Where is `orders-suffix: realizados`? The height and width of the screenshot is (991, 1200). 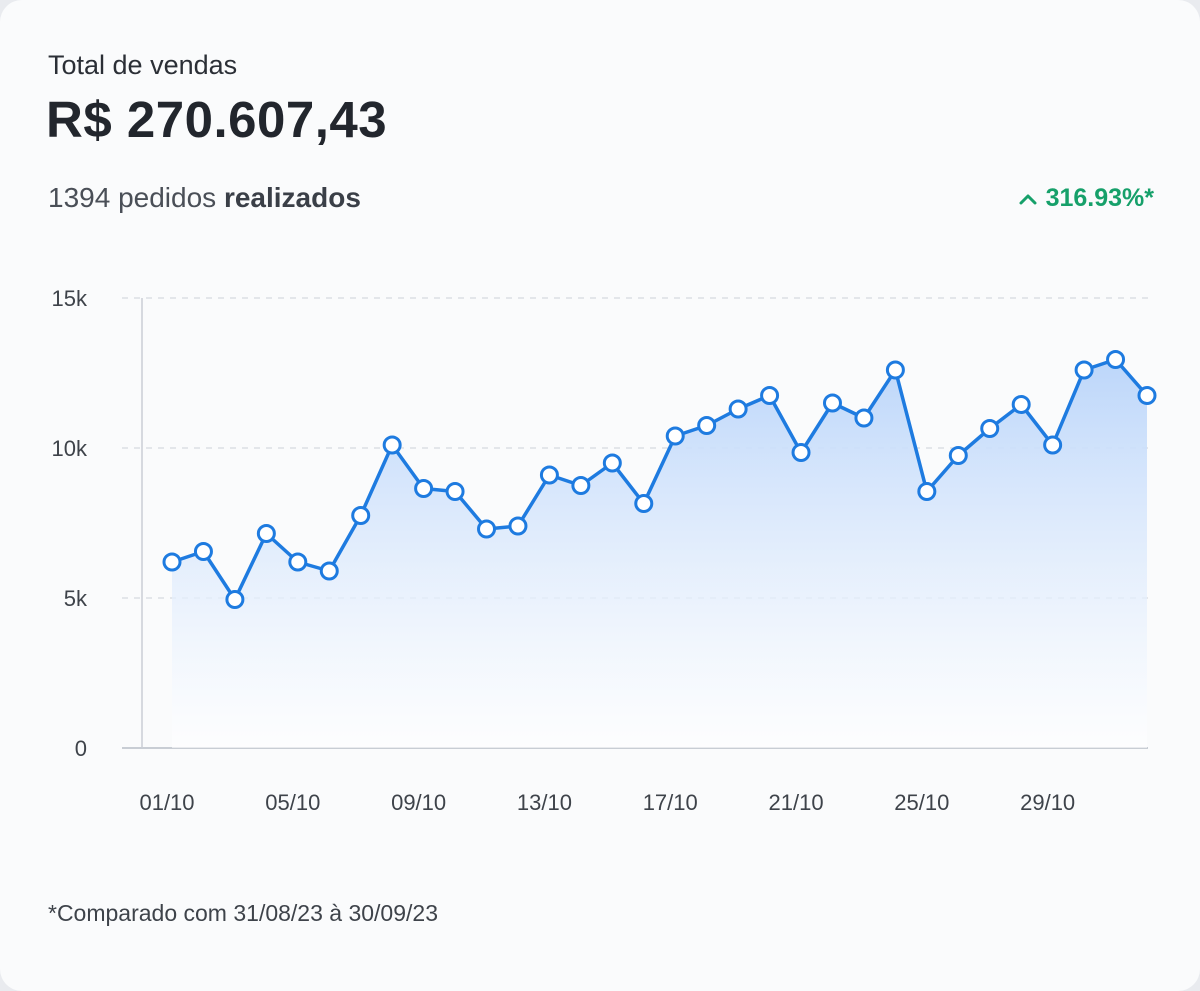 orders-suffix: realizados is located at coordinates (292, 197).